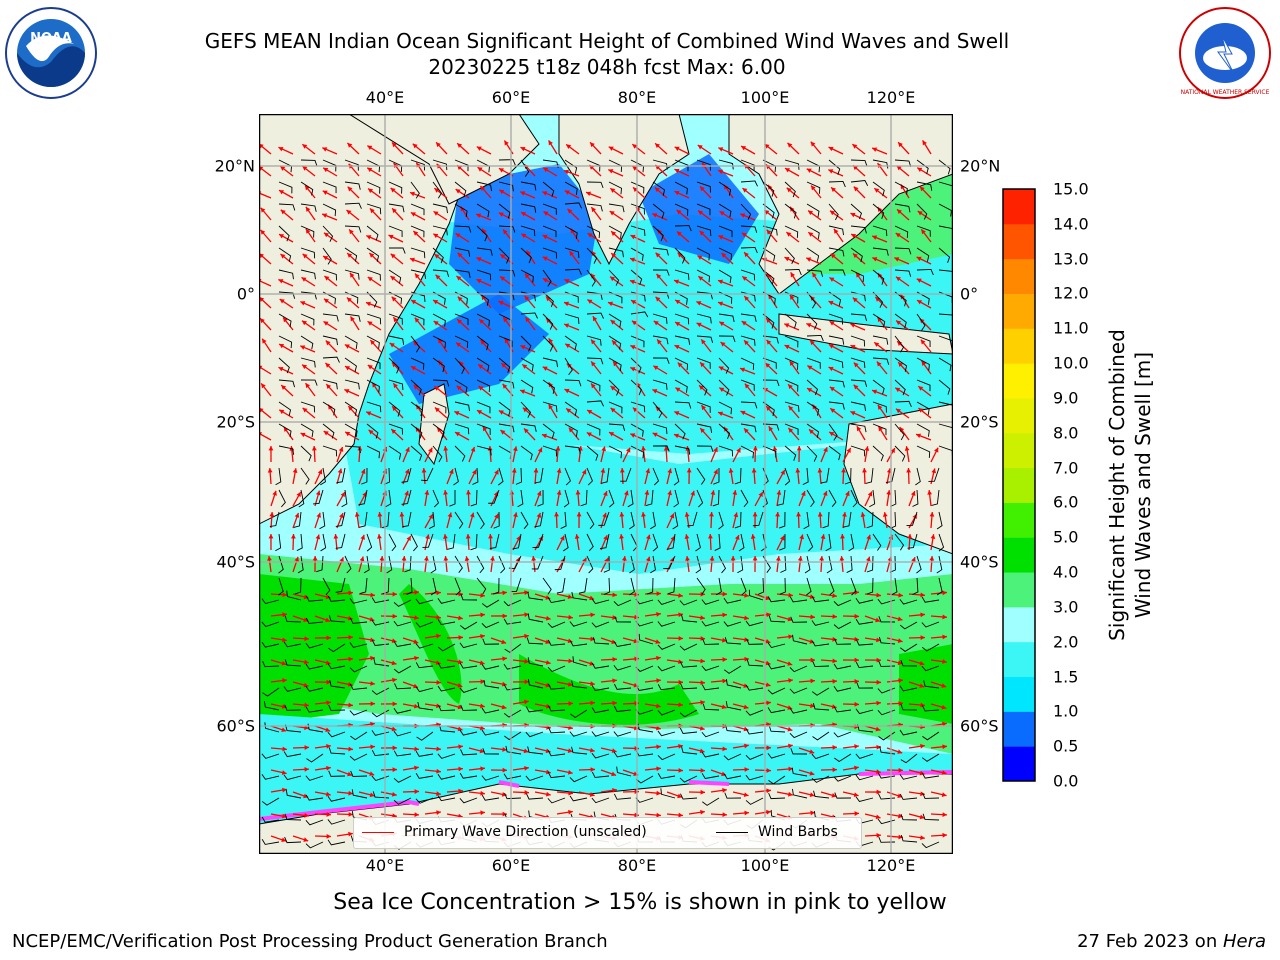 The image size is (1280, 960). Describe the element at coordinates (898, 479) in the screenshot. I see `land-australia` at that location.